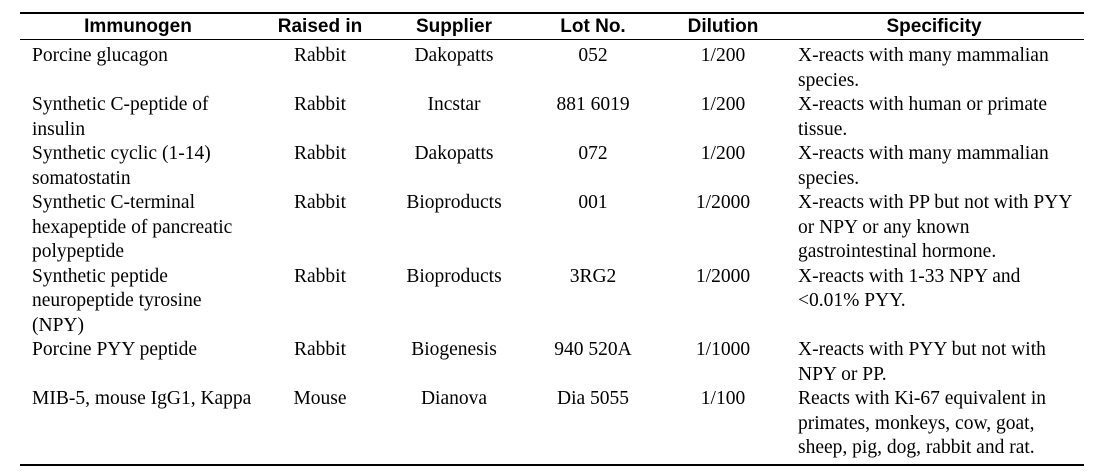 This screenshot has height=474, width=1105. Describe the element at coordinates (593, 55) in the screenshot. I see `cell-lot-no: 052` at that location.